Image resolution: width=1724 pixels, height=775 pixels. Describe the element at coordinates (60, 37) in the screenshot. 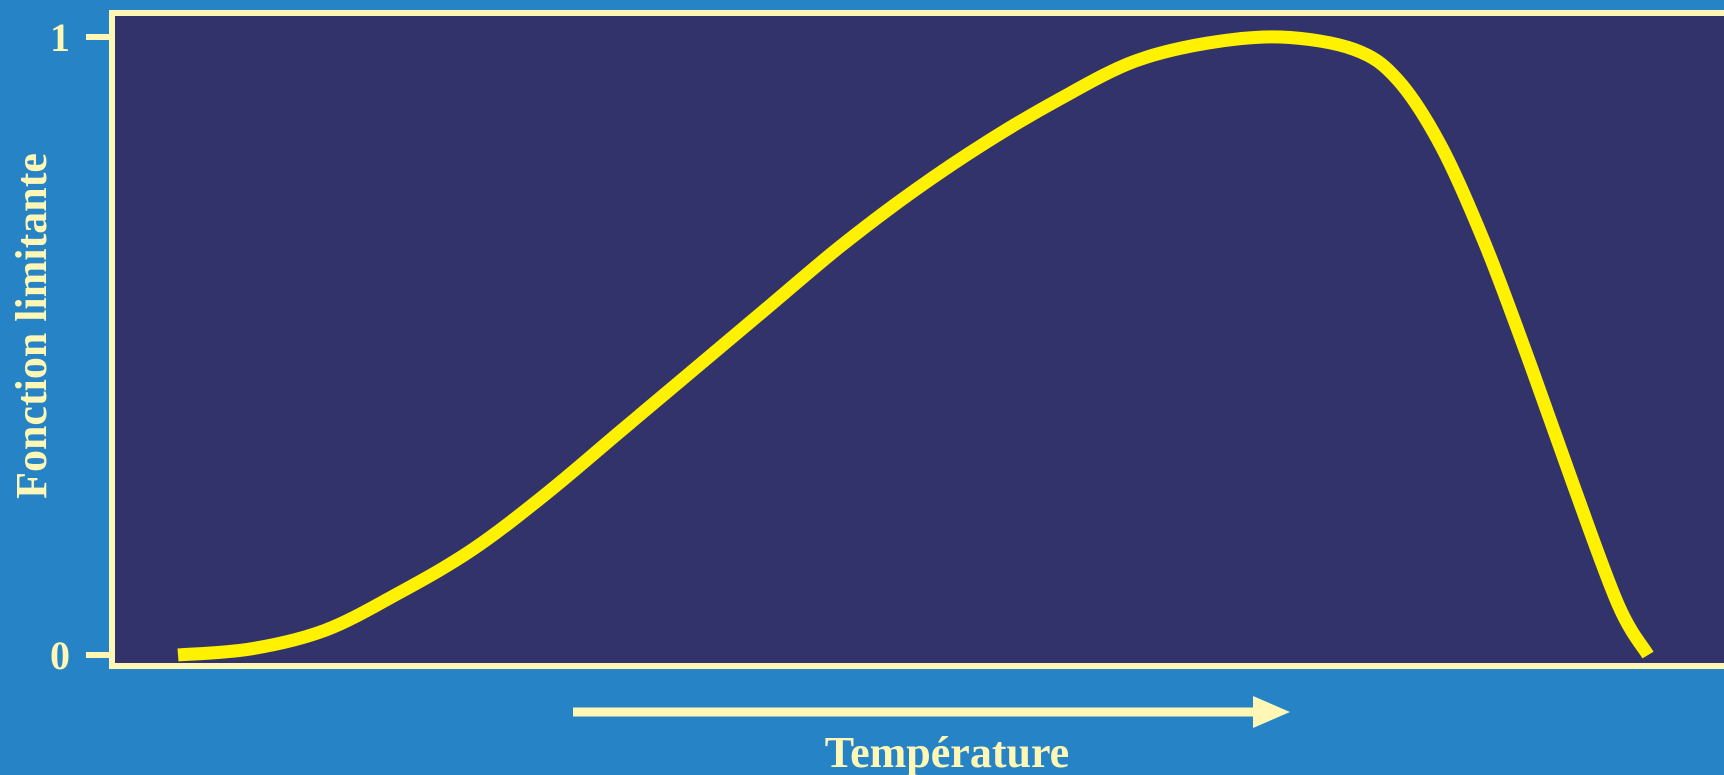

I see `y-tick-label-1: 1` at that location.